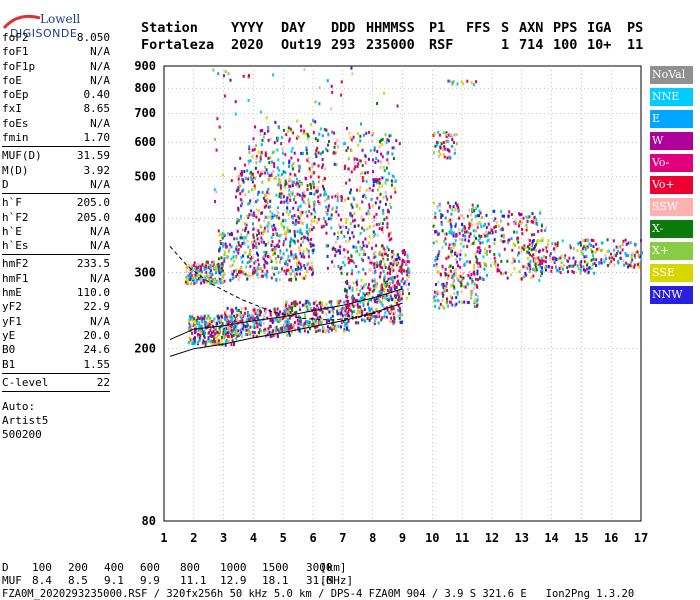 Image resolution: width=700 pixels, height=600 pixels. Describe the element at coordinates (12, 321) in the screenshot. I see `parameter-name: yF1` at that location.